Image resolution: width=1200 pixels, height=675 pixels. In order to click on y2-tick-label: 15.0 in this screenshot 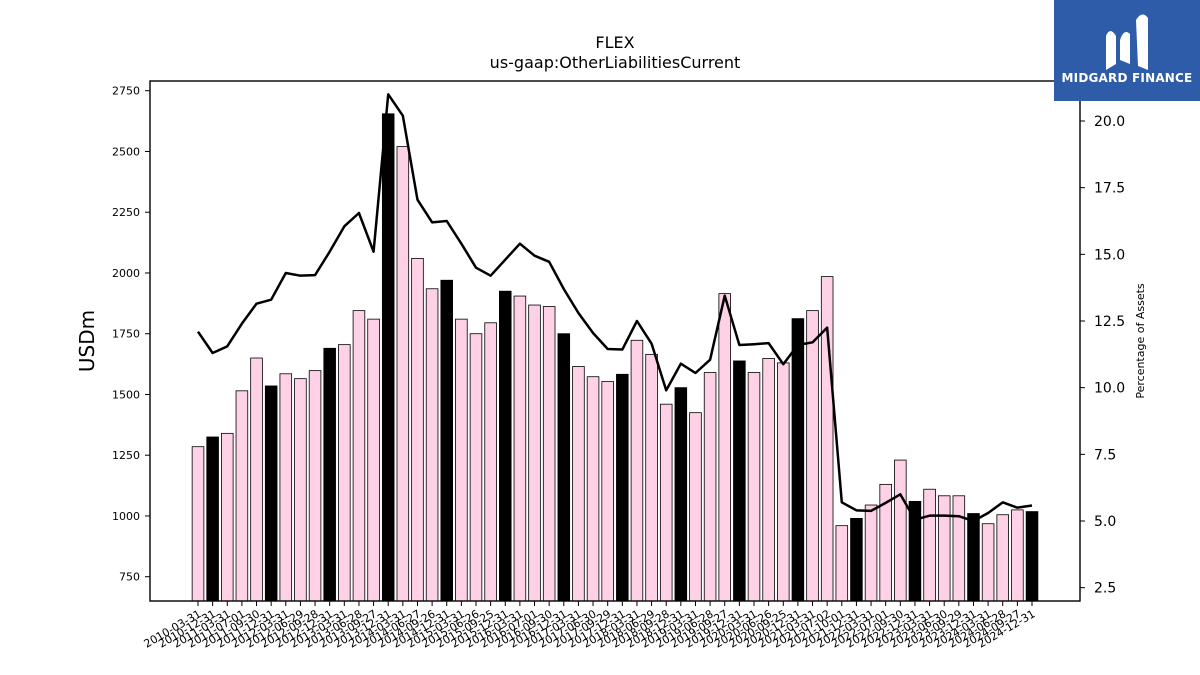, I will do `click(1109, 255)`.